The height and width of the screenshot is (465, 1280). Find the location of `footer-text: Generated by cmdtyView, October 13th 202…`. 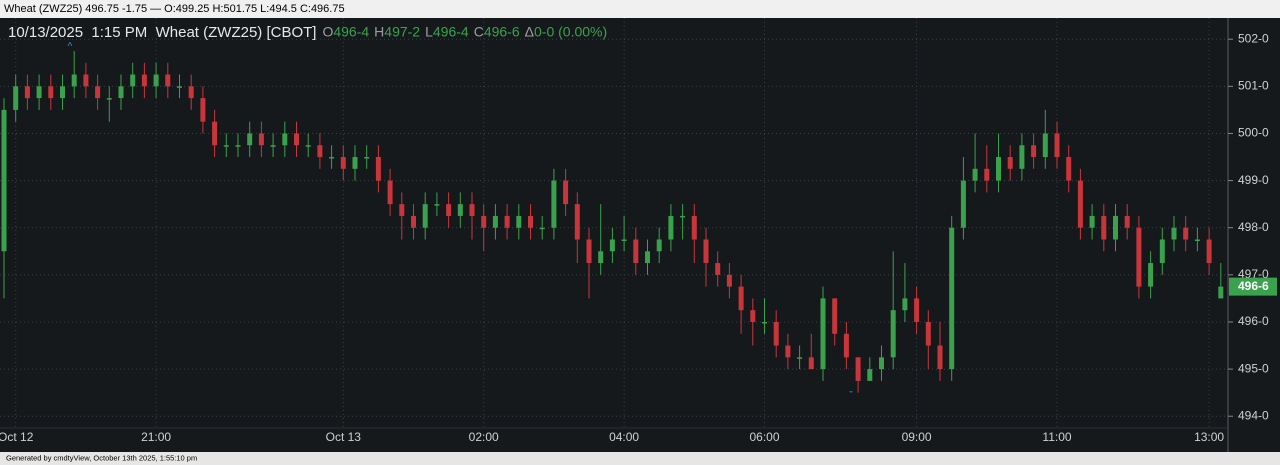

footer-text: Generated by cmdtyView, October 13th 202… is located at coordinates (101, 457).